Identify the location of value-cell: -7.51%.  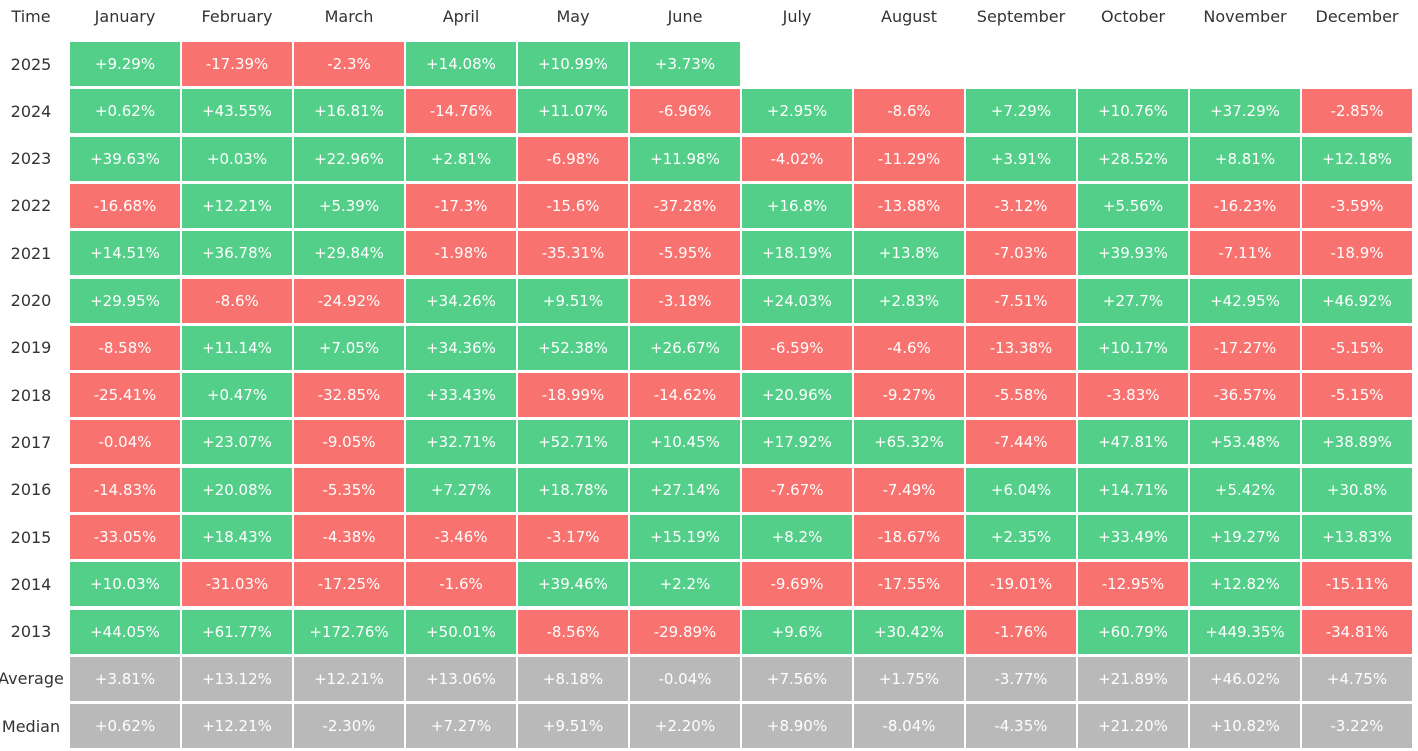
(1021, 300).